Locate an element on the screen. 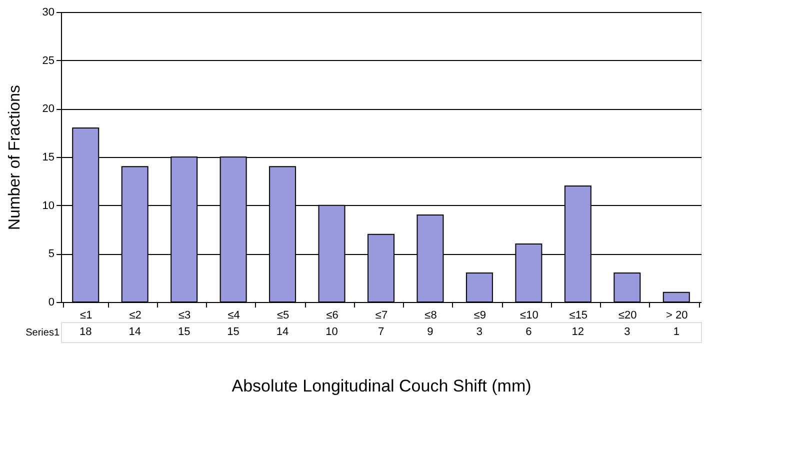 Image resolution: width=804 pixels, height=463 pixels. x-tick-label: ≤9 is located at coordinates (480, 316).